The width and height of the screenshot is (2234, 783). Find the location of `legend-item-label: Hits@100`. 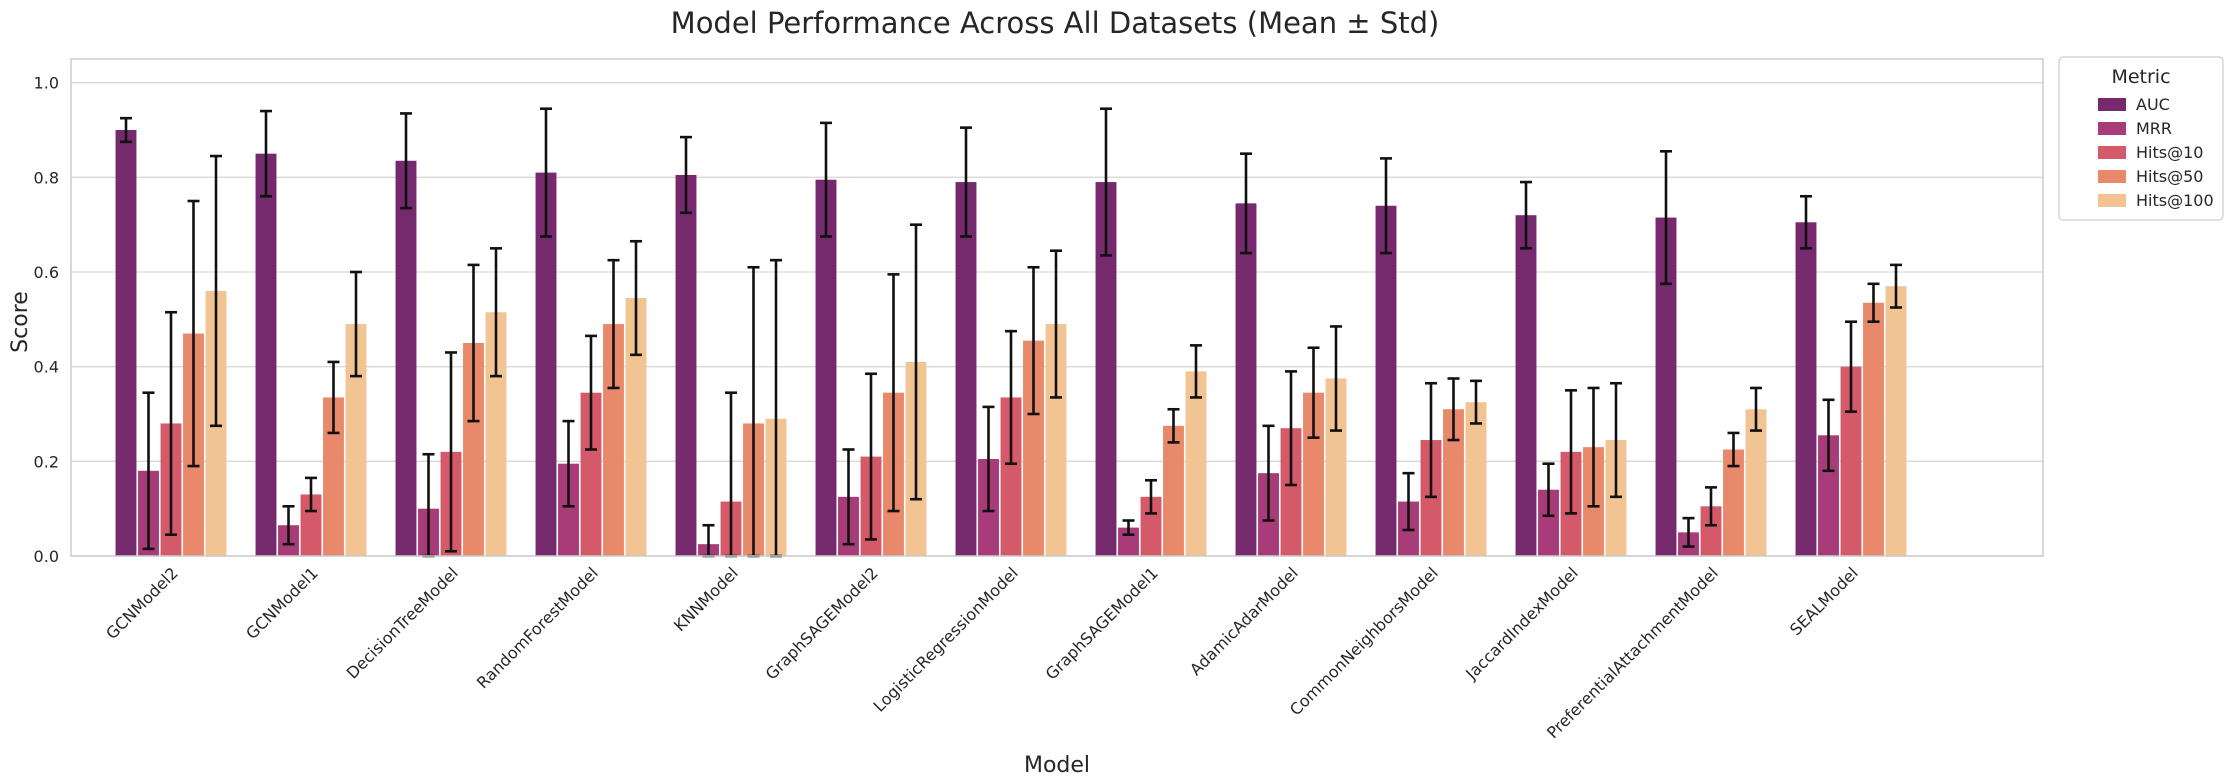

legend-item-label: Hits@100 is located at coordinates (2175, 200).